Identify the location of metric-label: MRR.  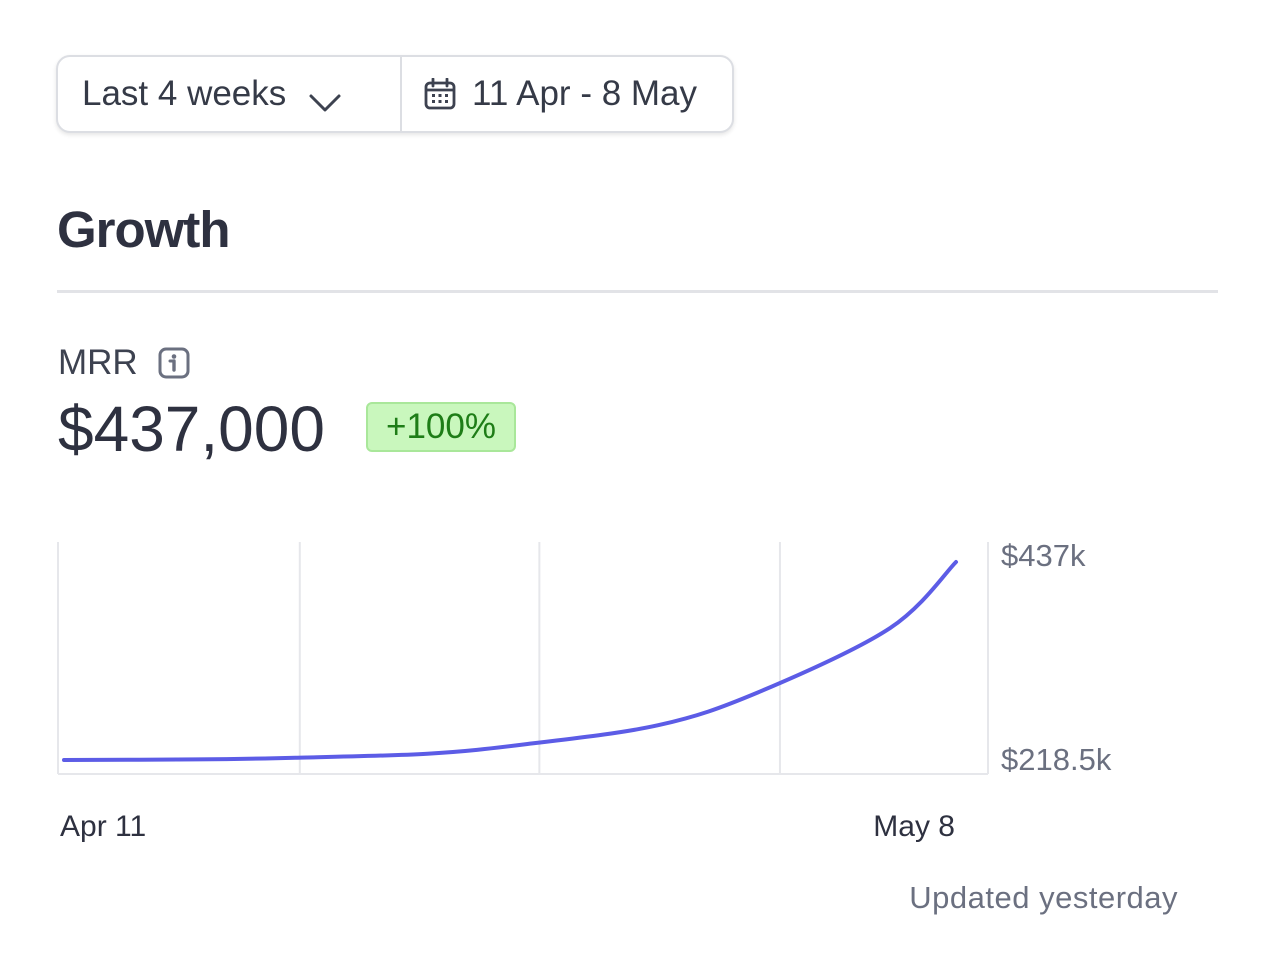
(98, 362).